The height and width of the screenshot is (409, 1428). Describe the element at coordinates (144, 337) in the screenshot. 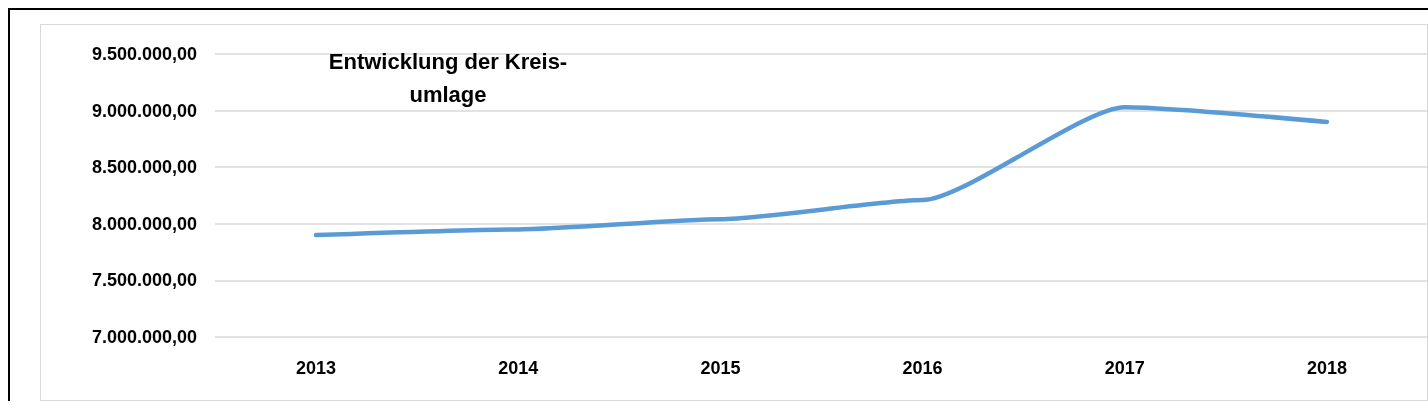

I see `y-tick-label: 7.000.000,00` at that location.